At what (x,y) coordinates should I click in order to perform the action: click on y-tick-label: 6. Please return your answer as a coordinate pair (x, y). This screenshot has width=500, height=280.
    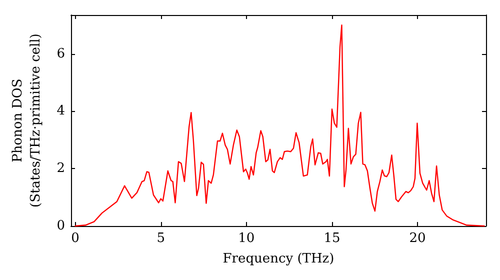
    Looking at the image, I should click on (60, 54).